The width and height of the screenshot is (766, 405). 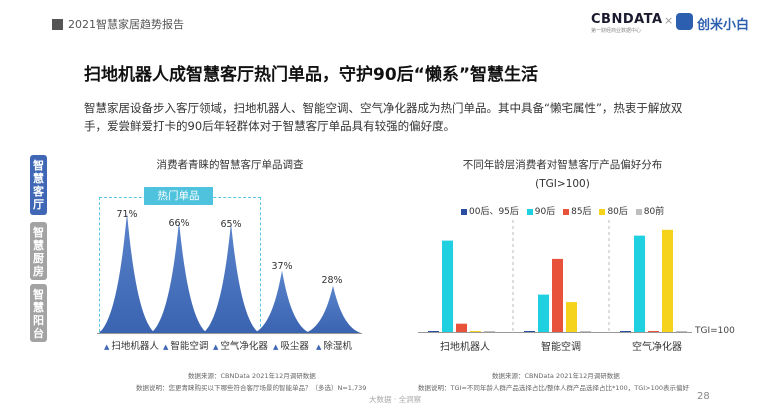 I want to click on category-label-dehumidifier: ▲ 除湿机, so click(x=334, y=346).